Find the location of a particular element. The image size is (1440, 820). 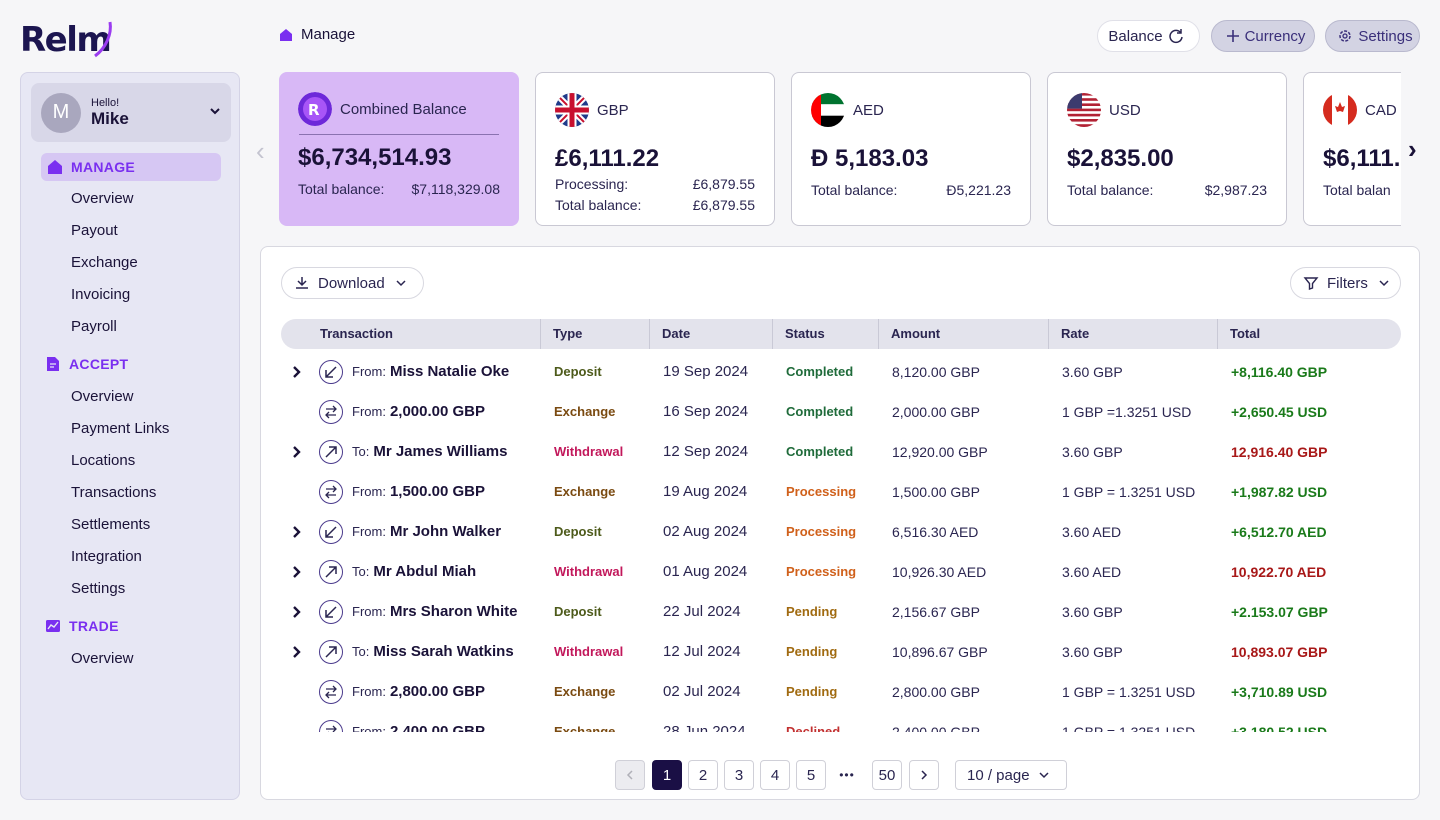

date-cell: 16 Sep 2024 is located at coordinates (706, 411).